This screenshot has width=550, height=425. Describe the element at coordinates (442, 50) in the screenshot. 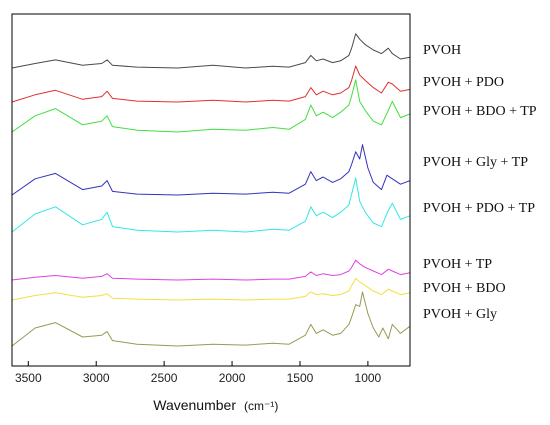

I see `series-label-1: PVOH` at that location.